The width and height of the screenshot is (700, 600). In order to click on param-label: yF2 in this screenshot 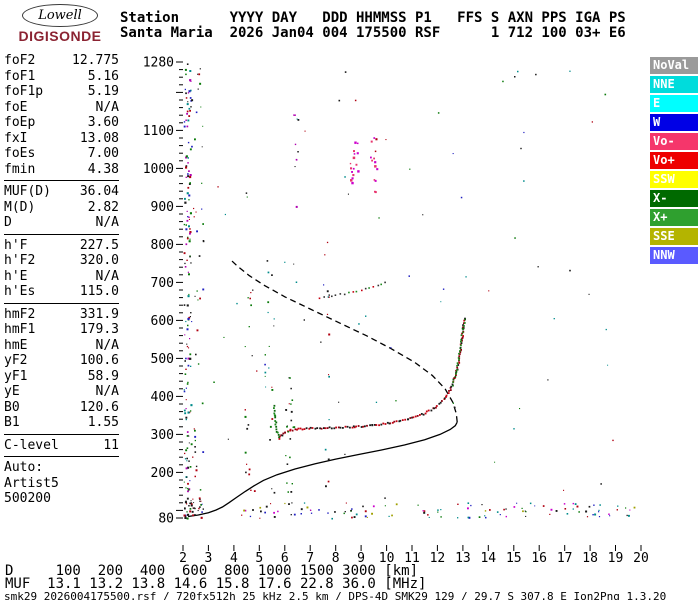, I will do `click(16, 360)`.